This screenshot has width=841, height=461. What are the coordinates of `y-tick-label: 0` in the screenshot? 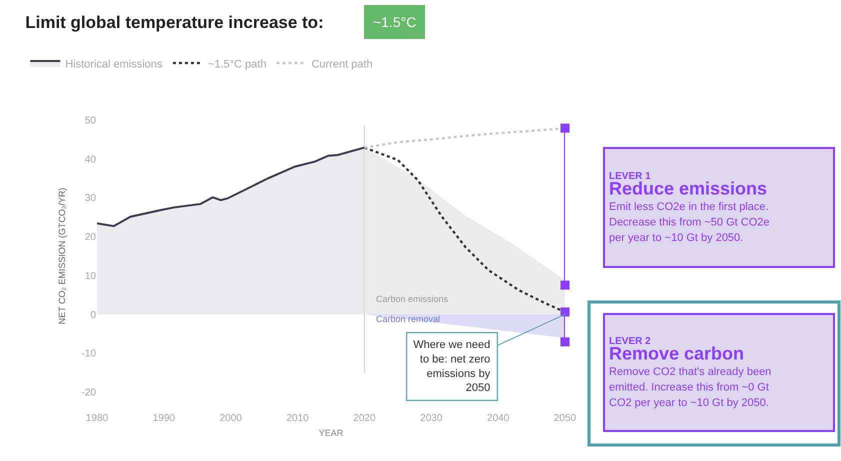 It's located at (93, 315).